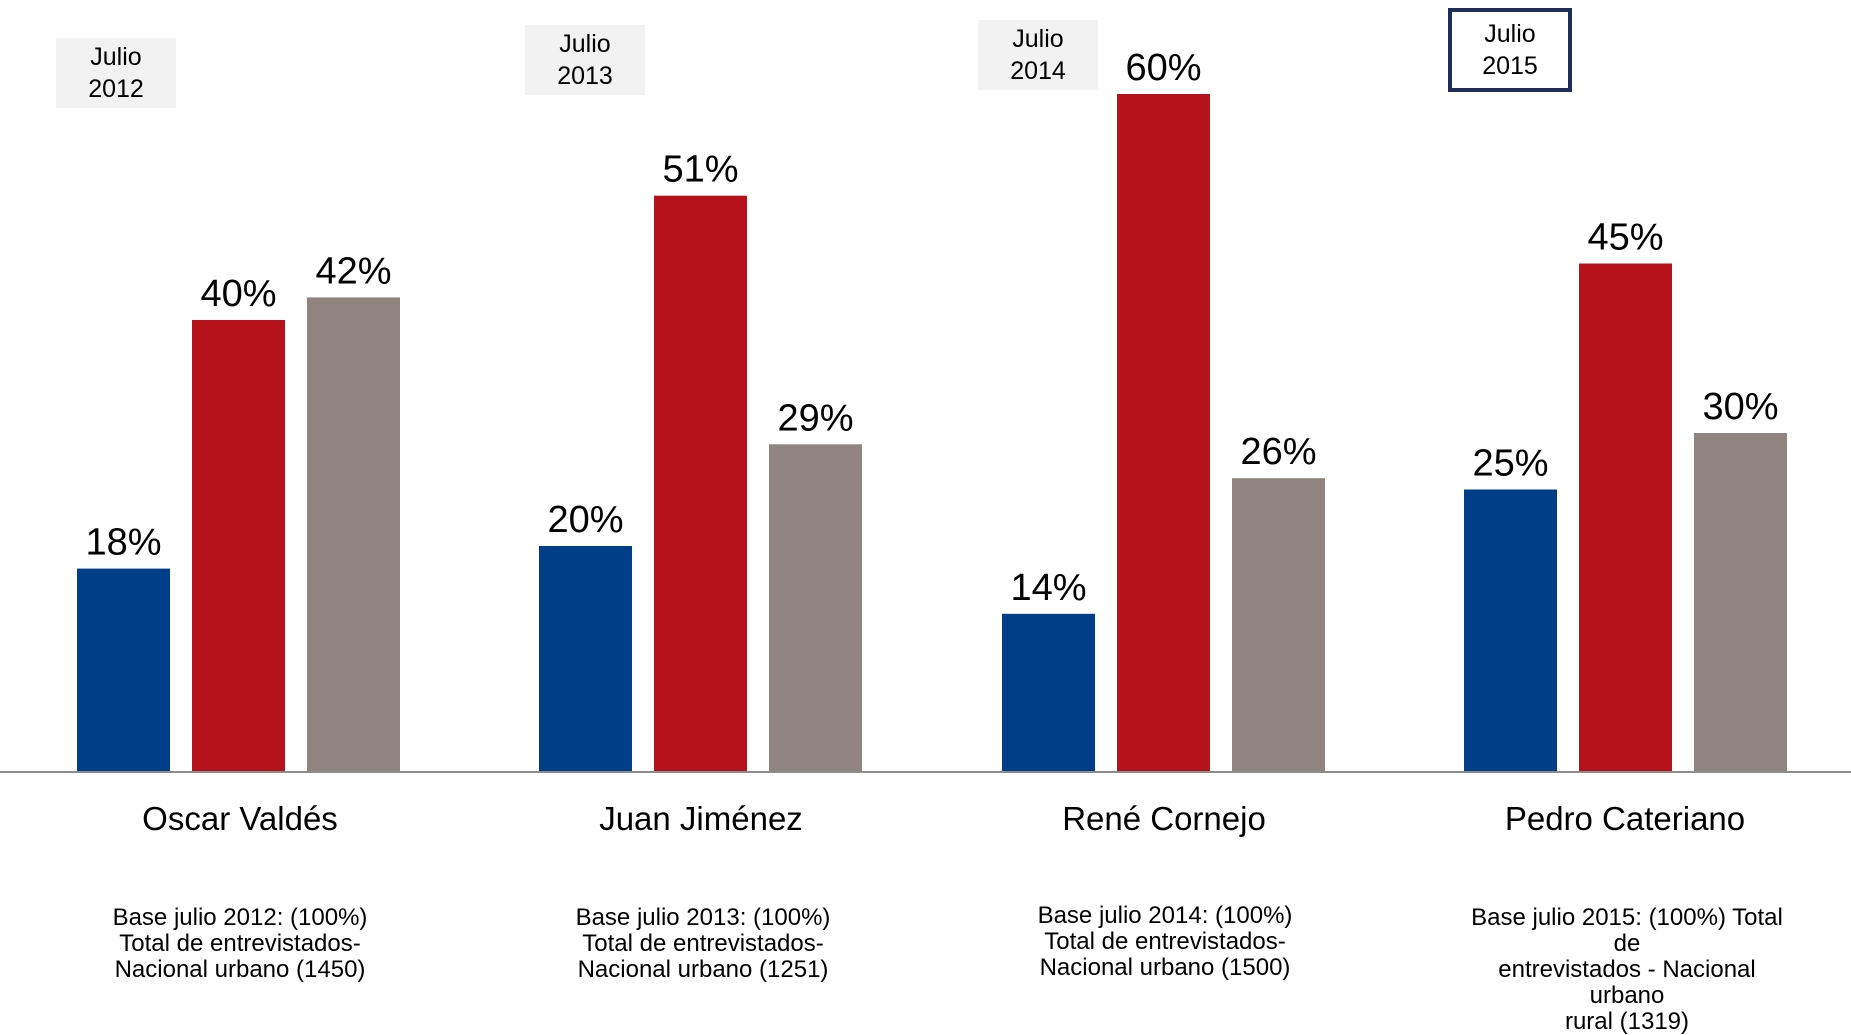 Image resolution: width=1851 pixels, height=1035 pixels. Describe the element at coordinates (1625, 238) in the screenshot. I see `data-label-4-2: 45%` at that location.